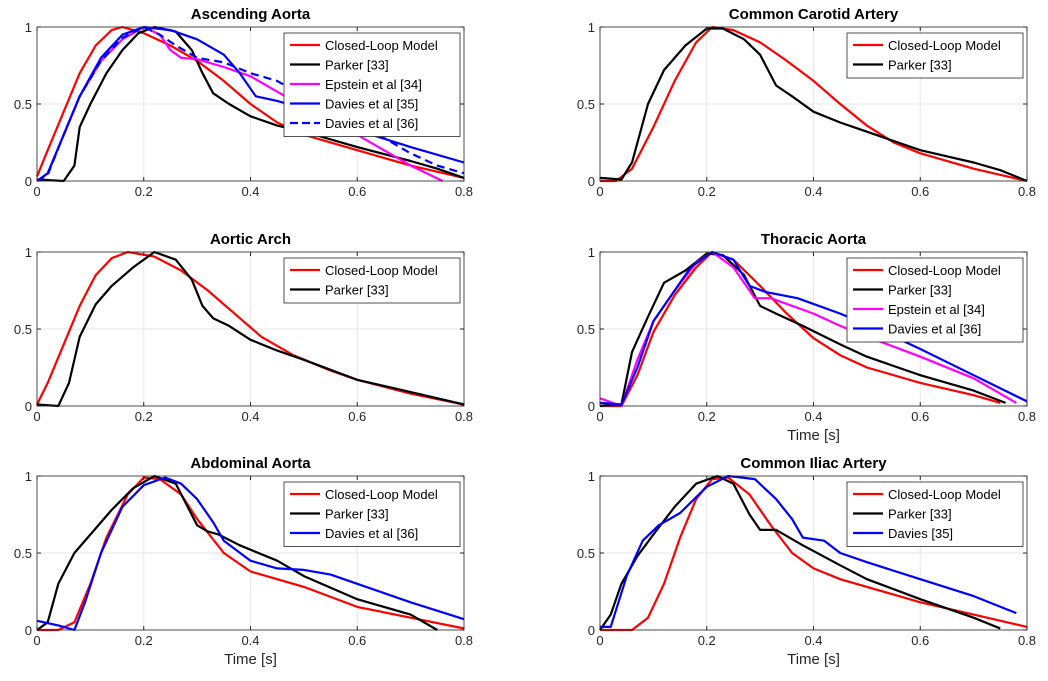 This screenshot has width=1048, height=681. What do you see at coordinates (814, 239) in the screenshot?
I see `subplot-title: Thoracic Aorta` at bounding box center [814, 239].